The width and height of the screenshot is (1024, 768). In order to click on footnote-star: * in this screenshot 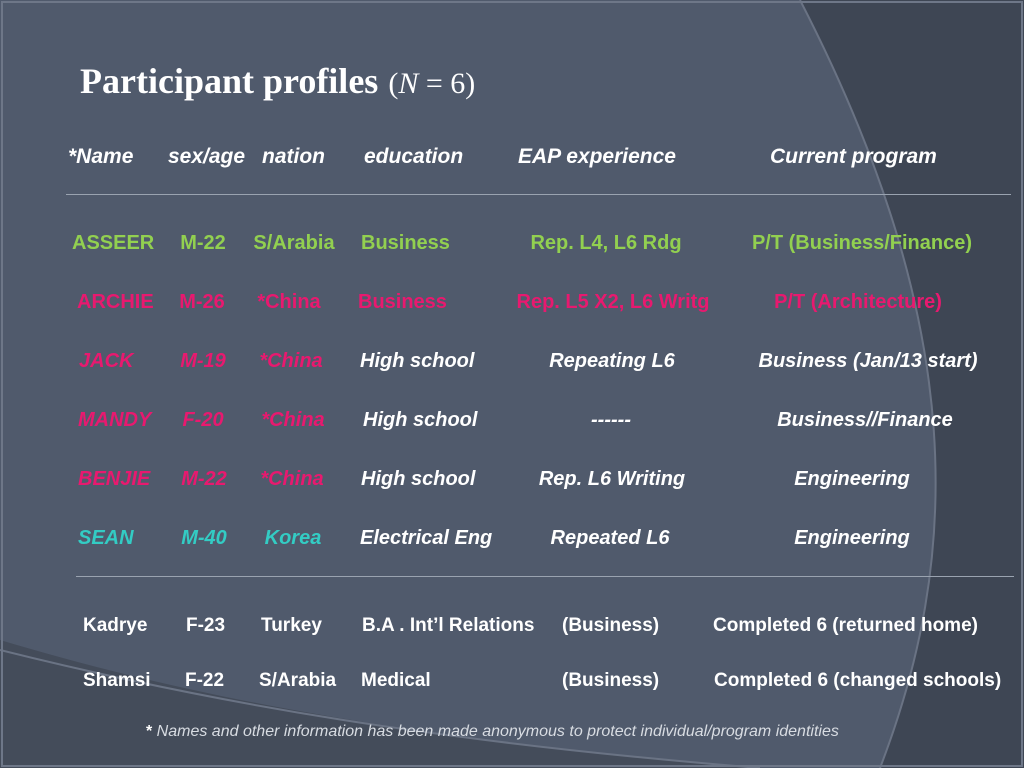, I will do `click(149, 731)`.